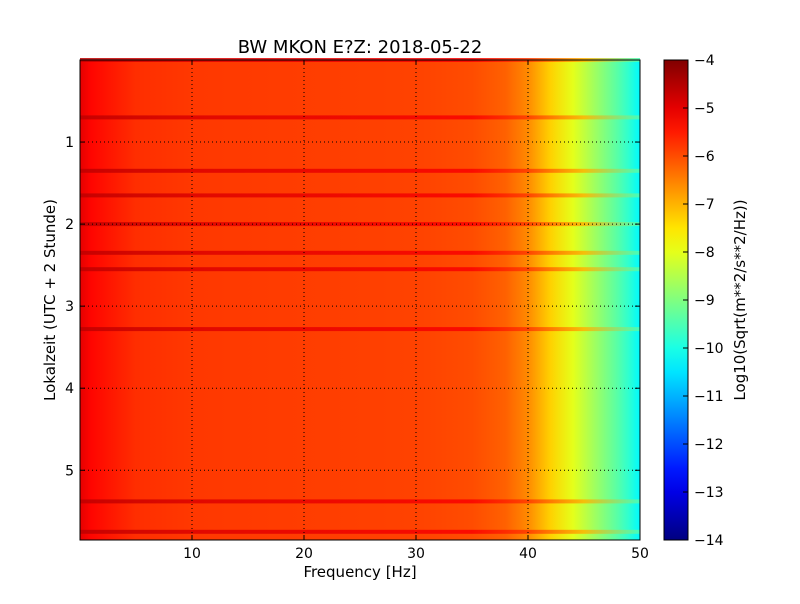 The height and width of the screenshot is (604, 800). What do you see at coordinates (360, 47) in the screenshot?
I see `chart-title: BW MKON E?Z: 2018-05-22` at bounding box center [360, 47].